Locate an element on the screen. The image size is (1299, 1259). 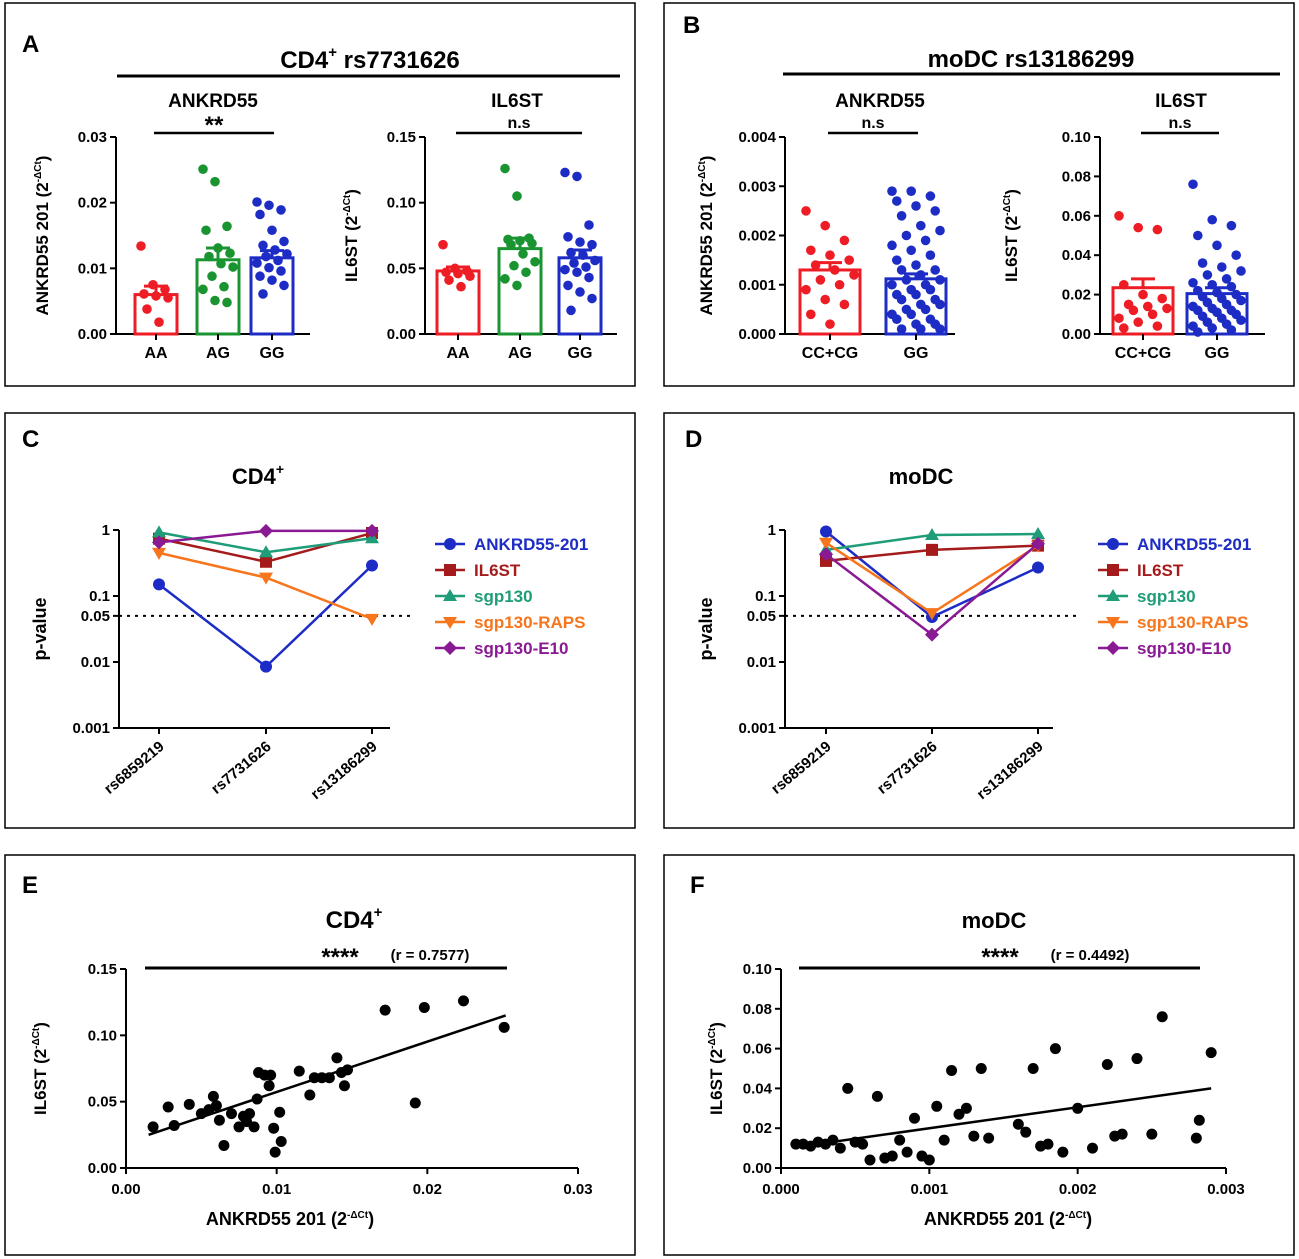
panel-e-title-main: CD4 is located at coordinates (350, 920).